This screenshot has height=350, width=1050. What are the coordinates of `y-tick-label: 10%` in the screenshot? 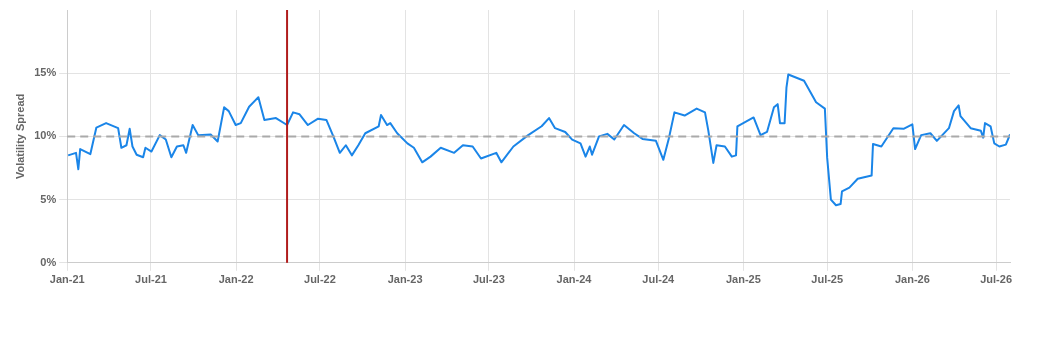 It's located at (45, 135).